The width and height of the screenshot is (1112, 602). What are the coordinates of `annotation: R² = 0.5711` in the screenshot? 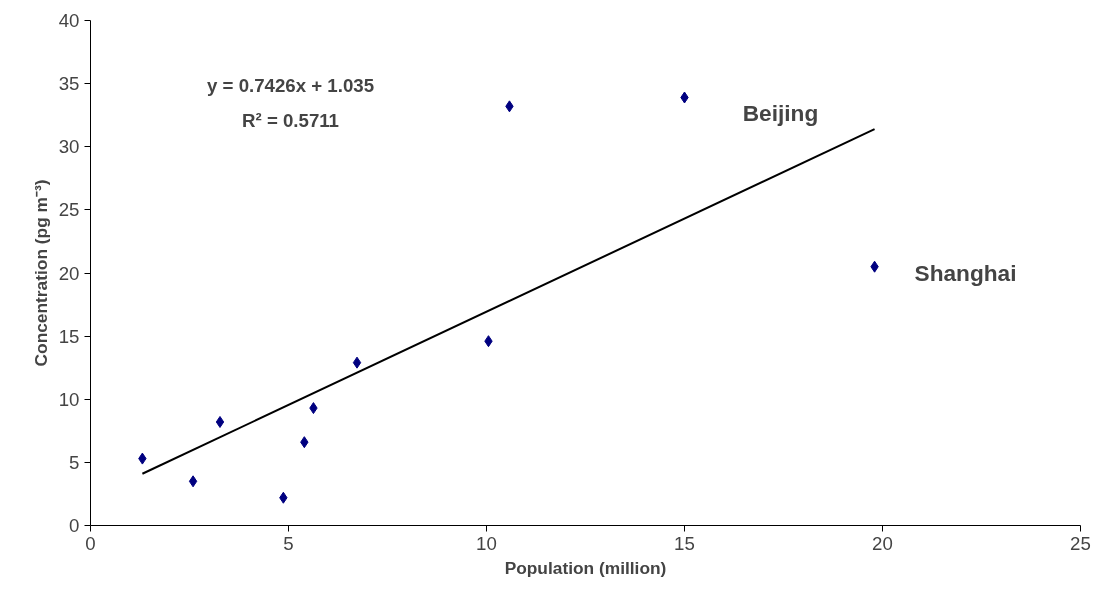 It's located at (290, 120).